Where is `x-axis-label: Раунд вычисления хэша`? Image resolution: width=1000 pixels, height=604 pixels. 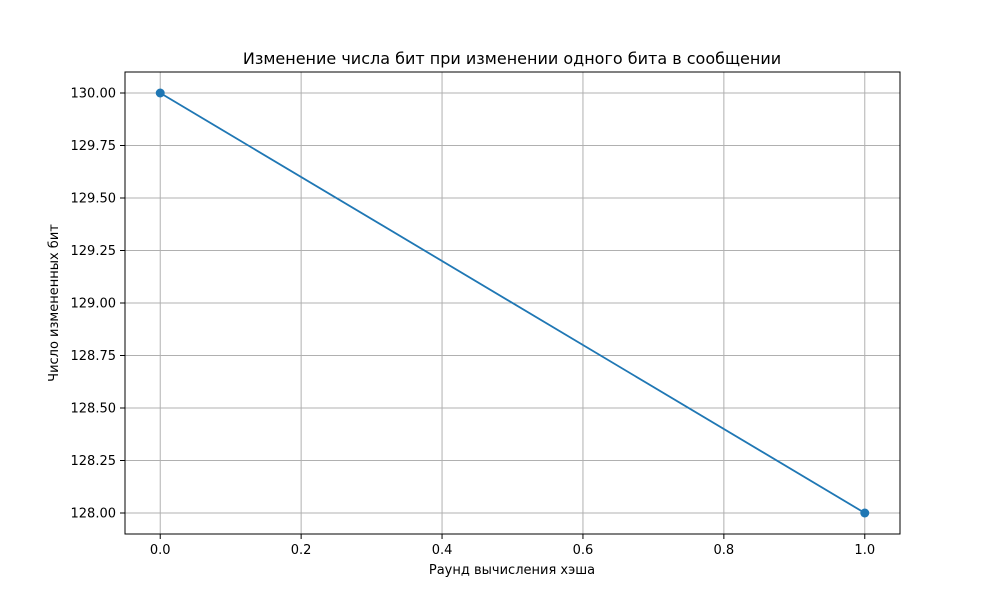 x-axis-label: Раунд вычисления хэша is located at coordinates (512, 570).